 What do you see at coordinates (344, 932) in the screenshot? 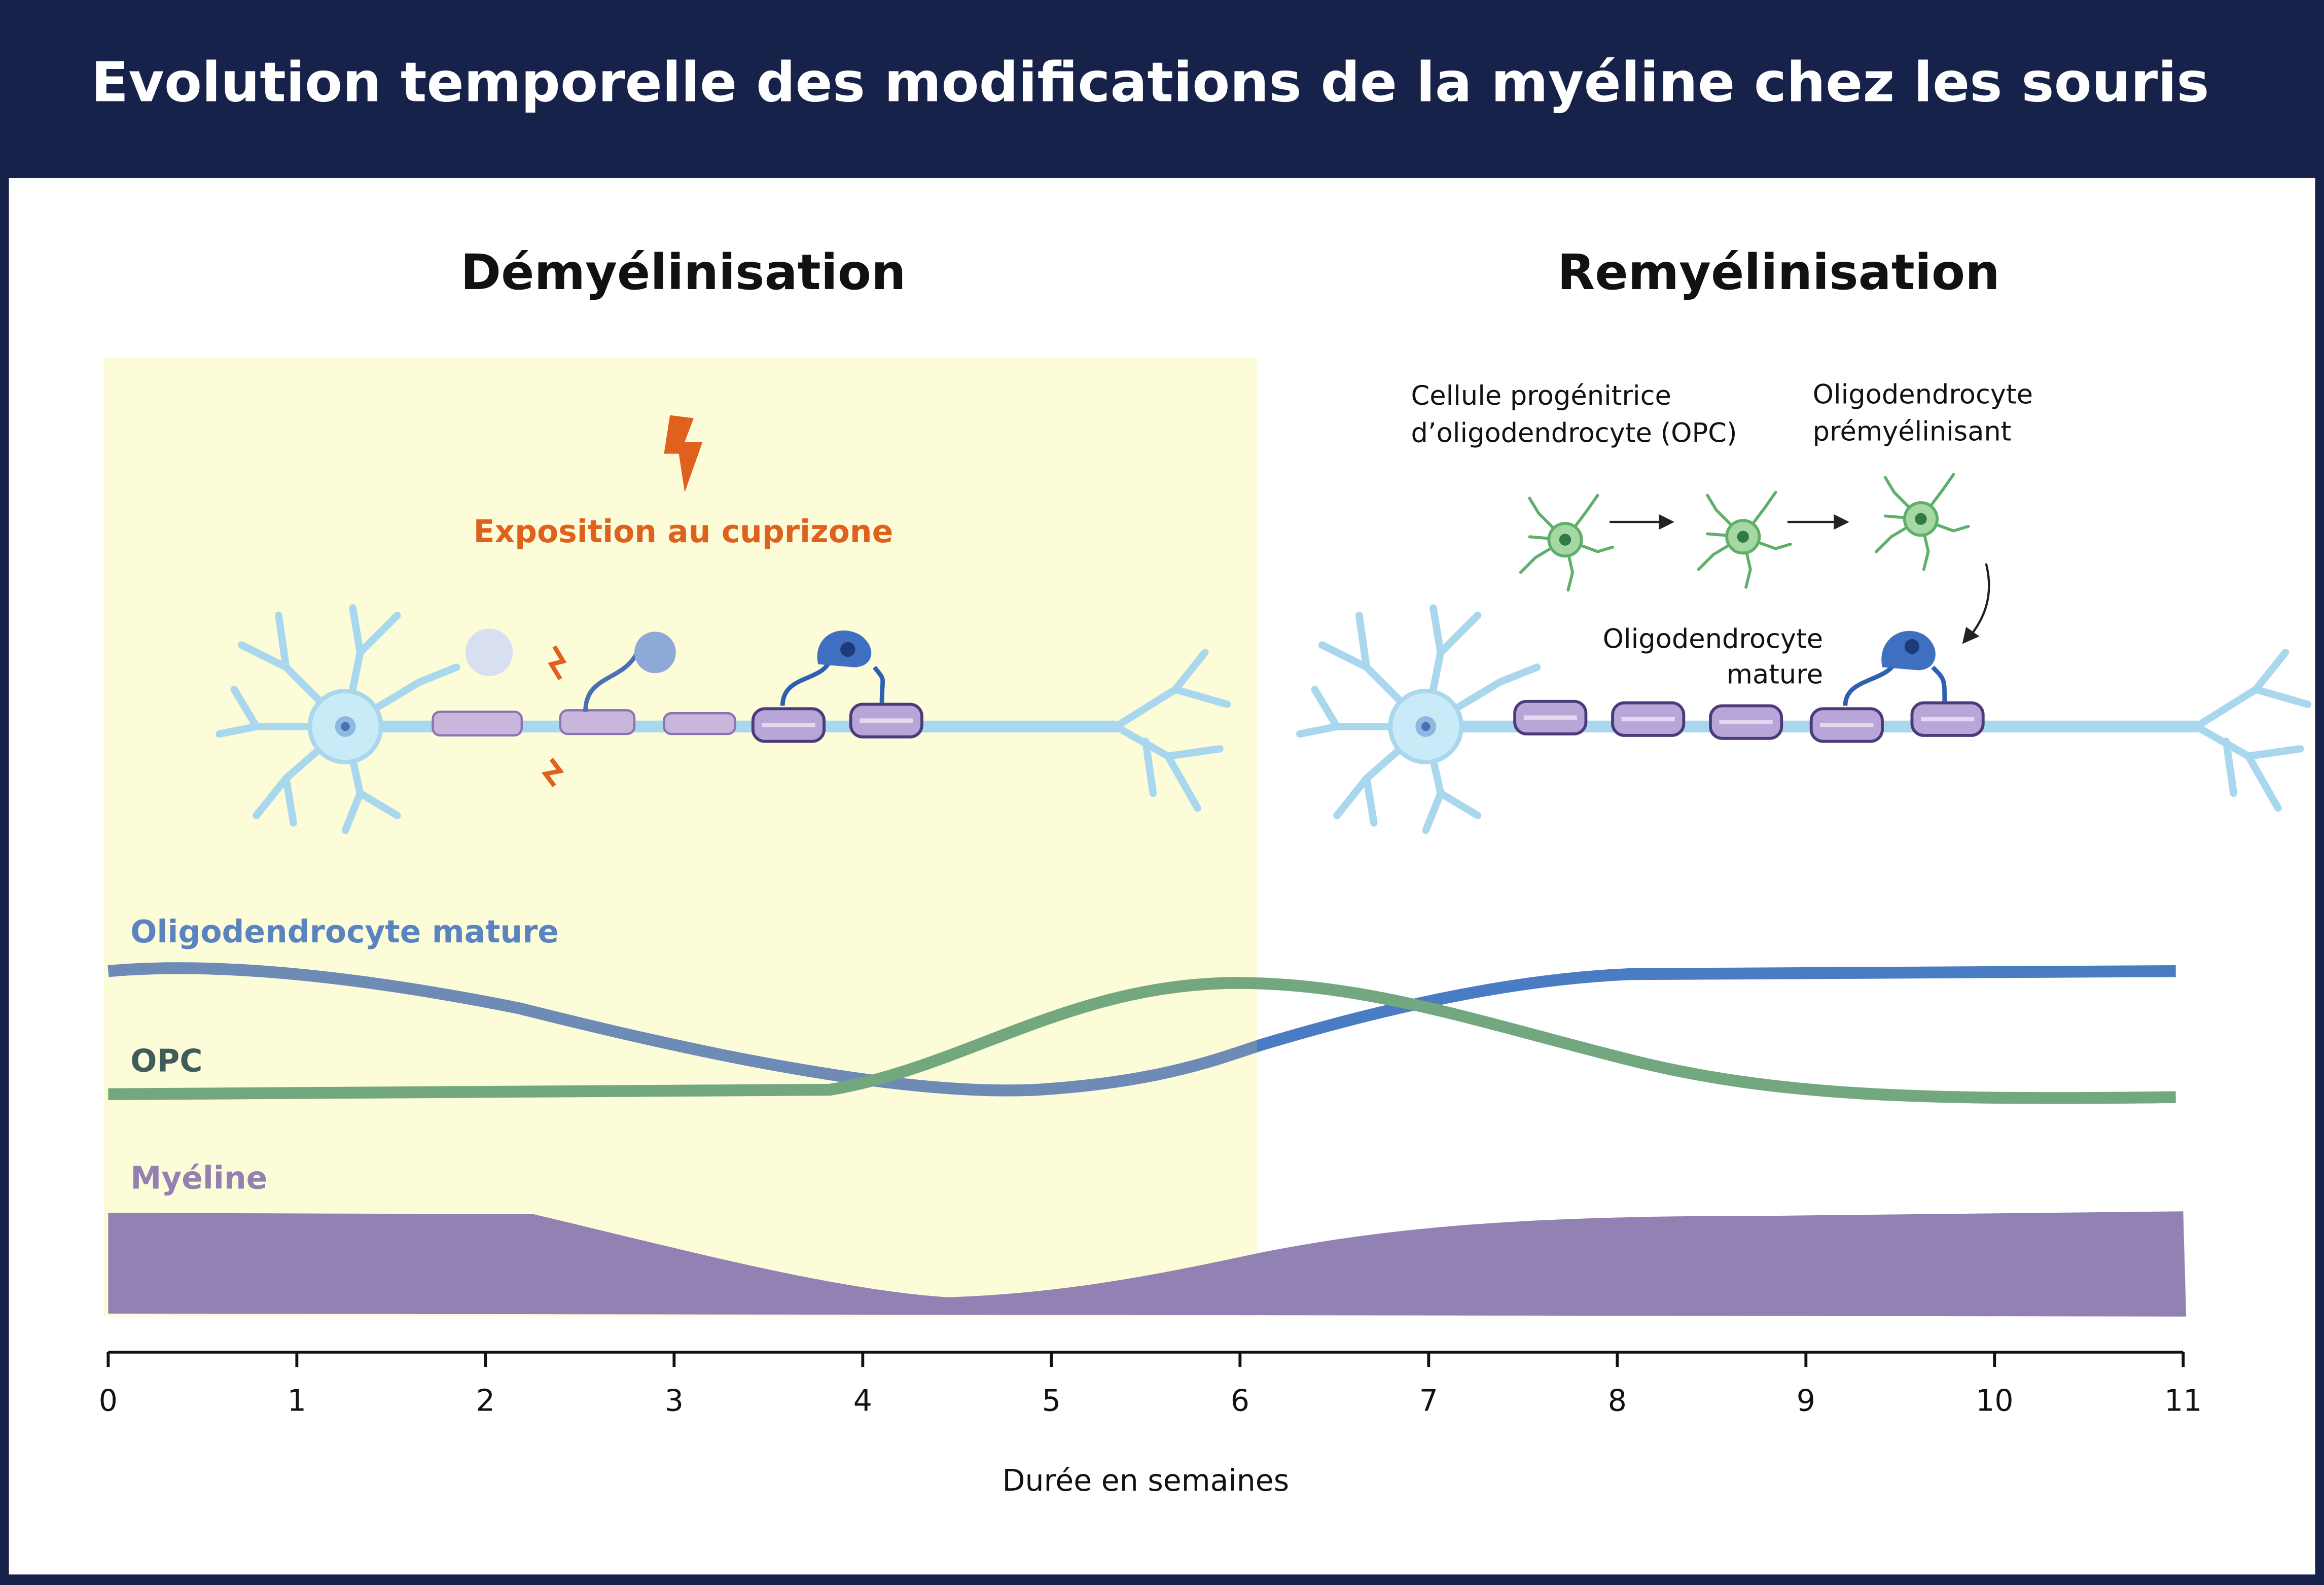
I see `curve-label: Oligodendrocyte mature` at bounding box center [344, 932].